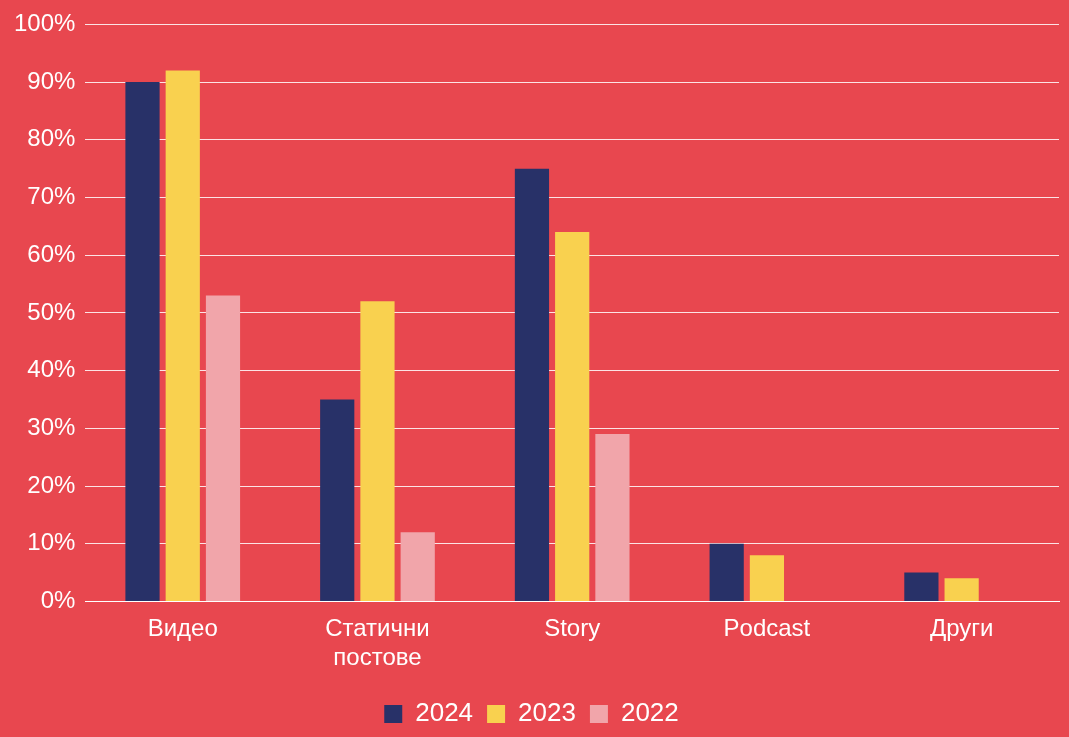  Describe the element at coordinates (649, 712) in the screenshot. I see `legend-label: 2022` at that location.